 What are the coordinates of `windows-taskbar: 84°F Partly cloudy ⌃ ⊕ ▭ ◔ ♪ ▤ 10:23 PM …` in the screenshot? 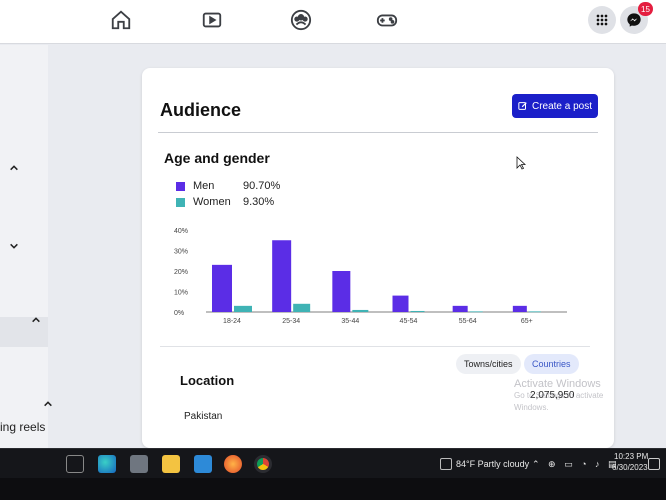 It's located at (333, 463).